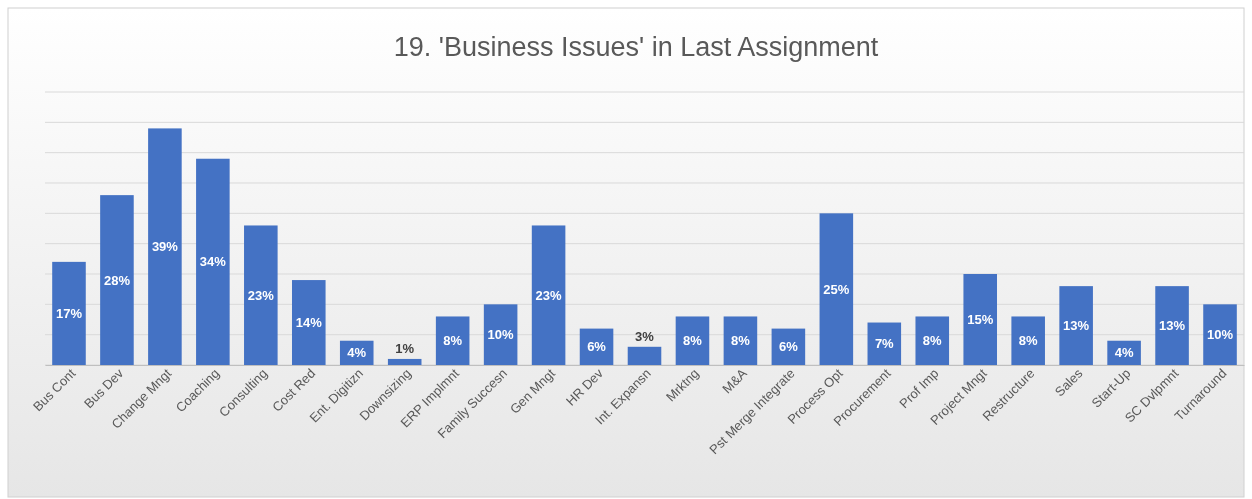  I want to click on data-label: 3%, so click(645, 337).